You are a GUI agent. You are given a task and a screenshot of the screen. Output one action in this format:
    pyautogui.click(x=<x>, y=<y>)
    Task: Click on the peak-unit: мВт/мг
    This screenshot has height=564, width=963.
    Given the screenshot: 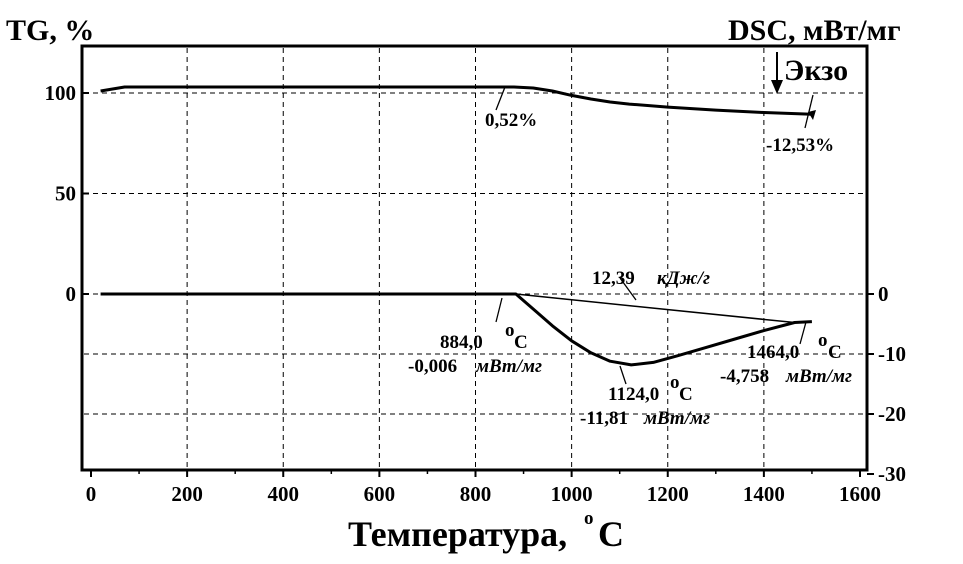 What is the action you would take?
    pyautogui.click(x=676, y=418)
    